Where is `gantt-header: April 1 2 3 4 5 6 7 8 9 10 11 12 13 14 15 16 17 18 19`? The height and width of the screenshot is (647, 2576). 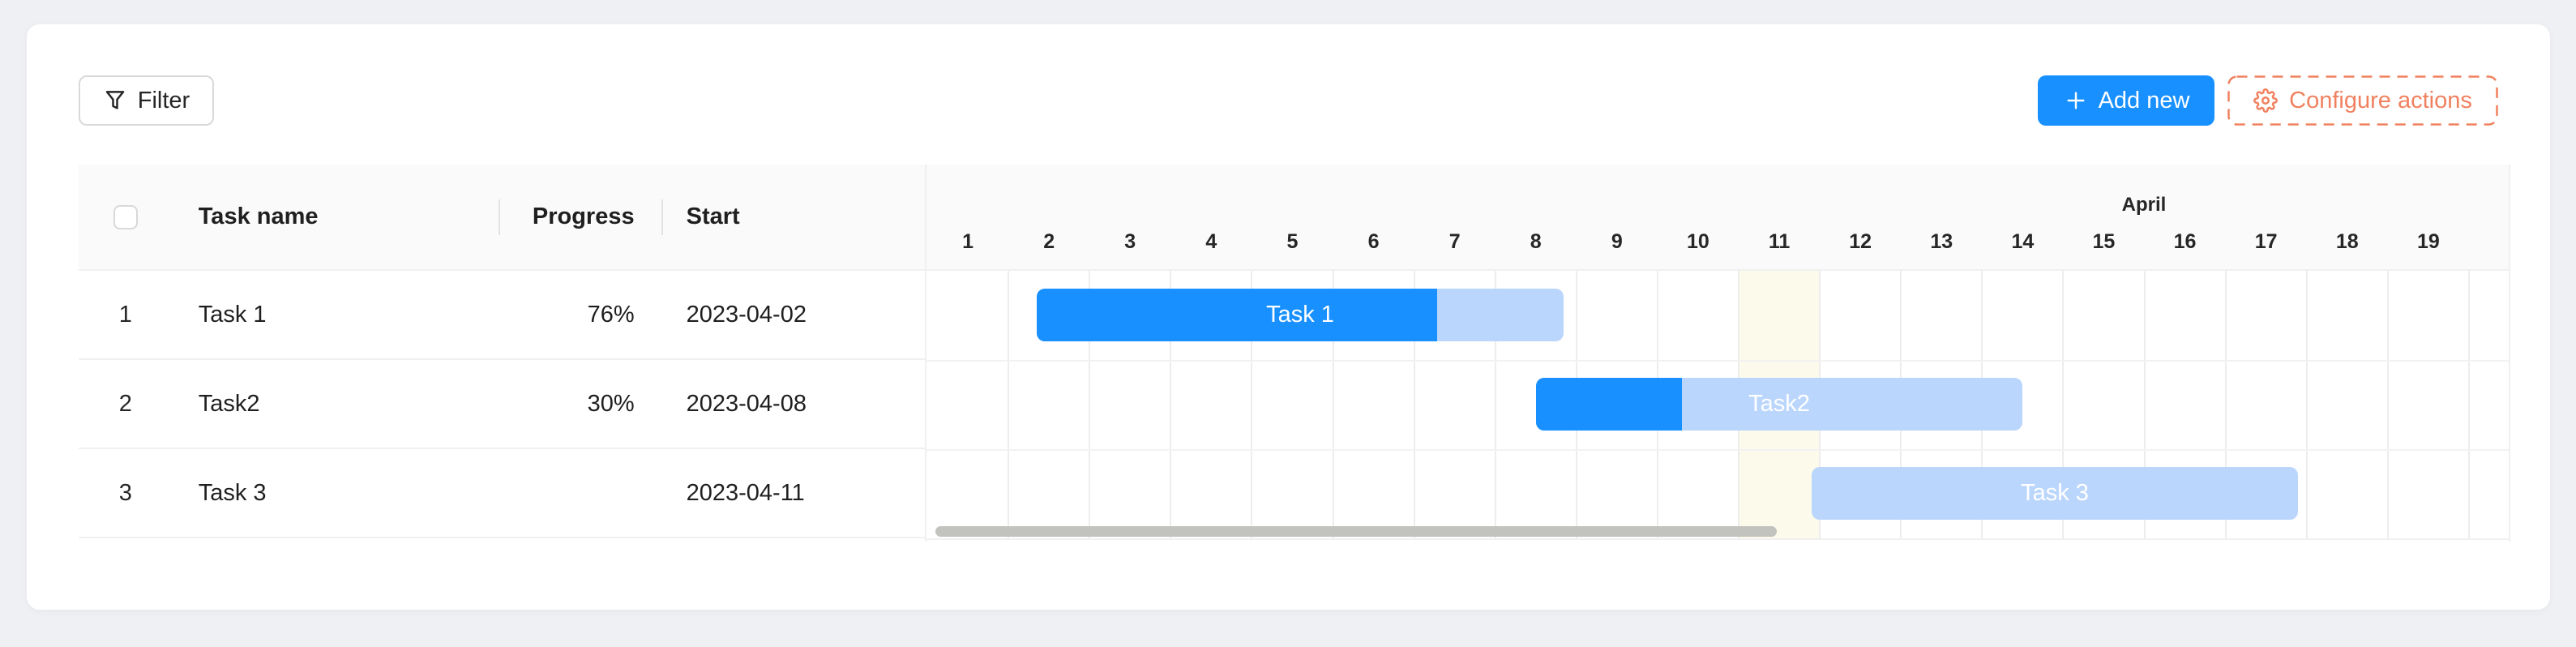 gantt-header: April 1 2 3 4 5 6 7 8 9 10 11 12 13 14 15 16 17 18 19 is located at coordinates (1717, 218).